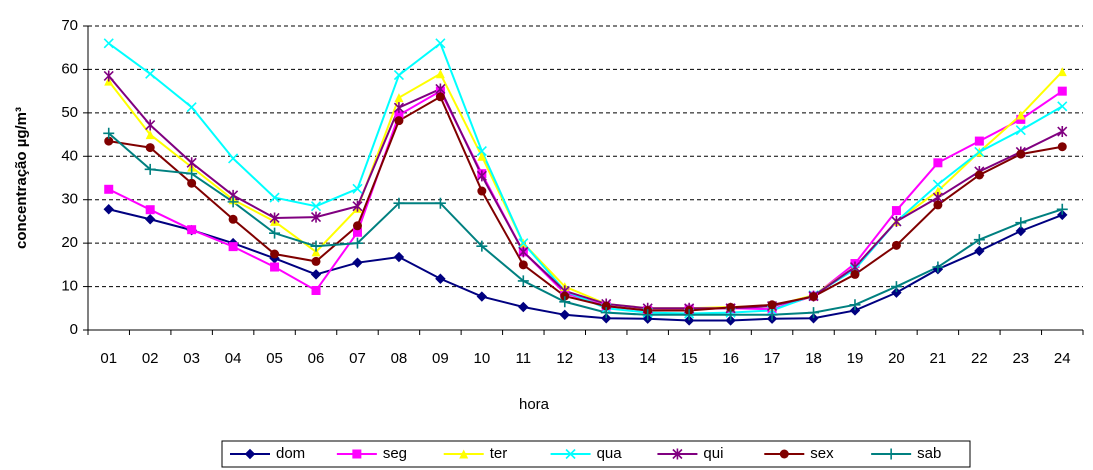 Image resolution: width=1093 pixels, height=470 pixels. What do you see at coordinates (440, 358) in the screenshot?
I see `x-tick-label: 09` at bounding box center [440, 358].